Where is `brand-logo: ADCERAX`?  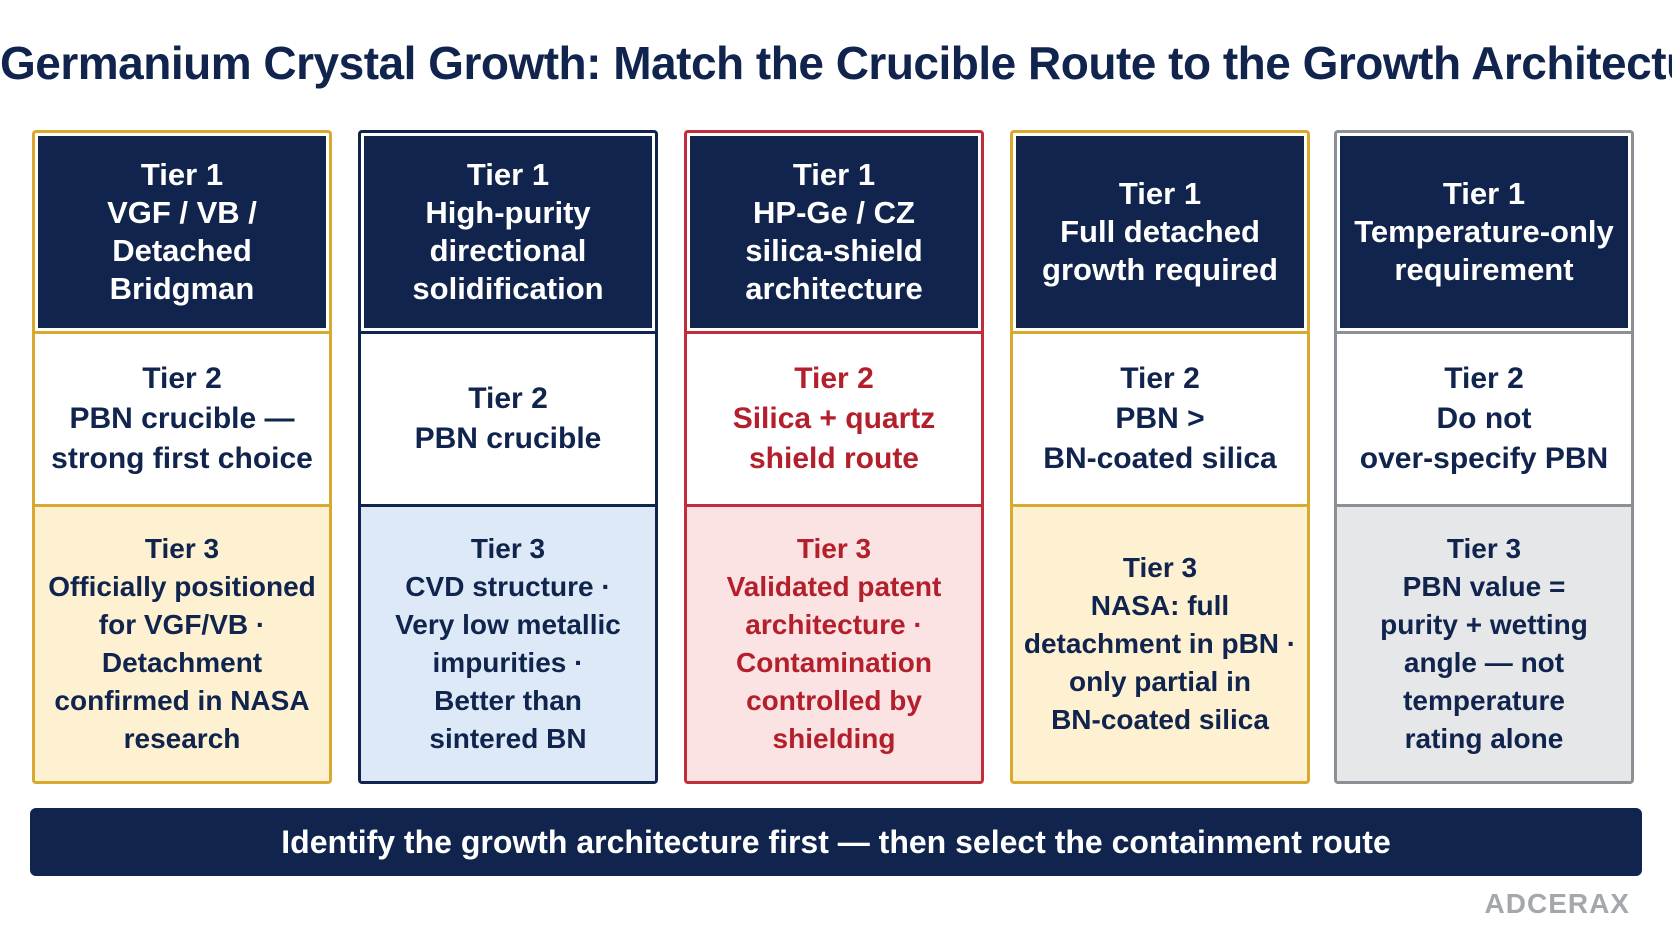 brand-logo: ADCERAX is located at coordinates (1557, 903).